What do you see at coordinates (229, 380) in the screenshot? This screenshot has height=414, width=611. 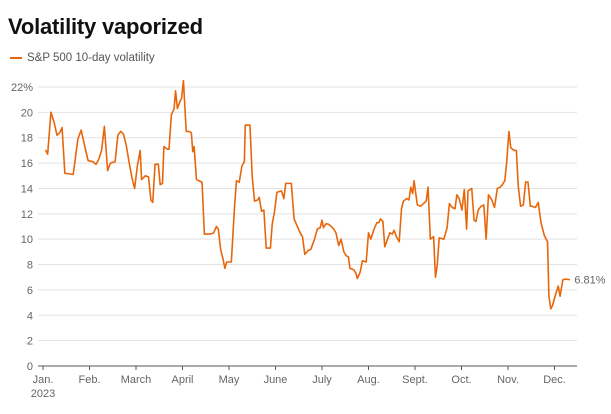 I see `x-tick-label: May` at bounding box center [229, 380].